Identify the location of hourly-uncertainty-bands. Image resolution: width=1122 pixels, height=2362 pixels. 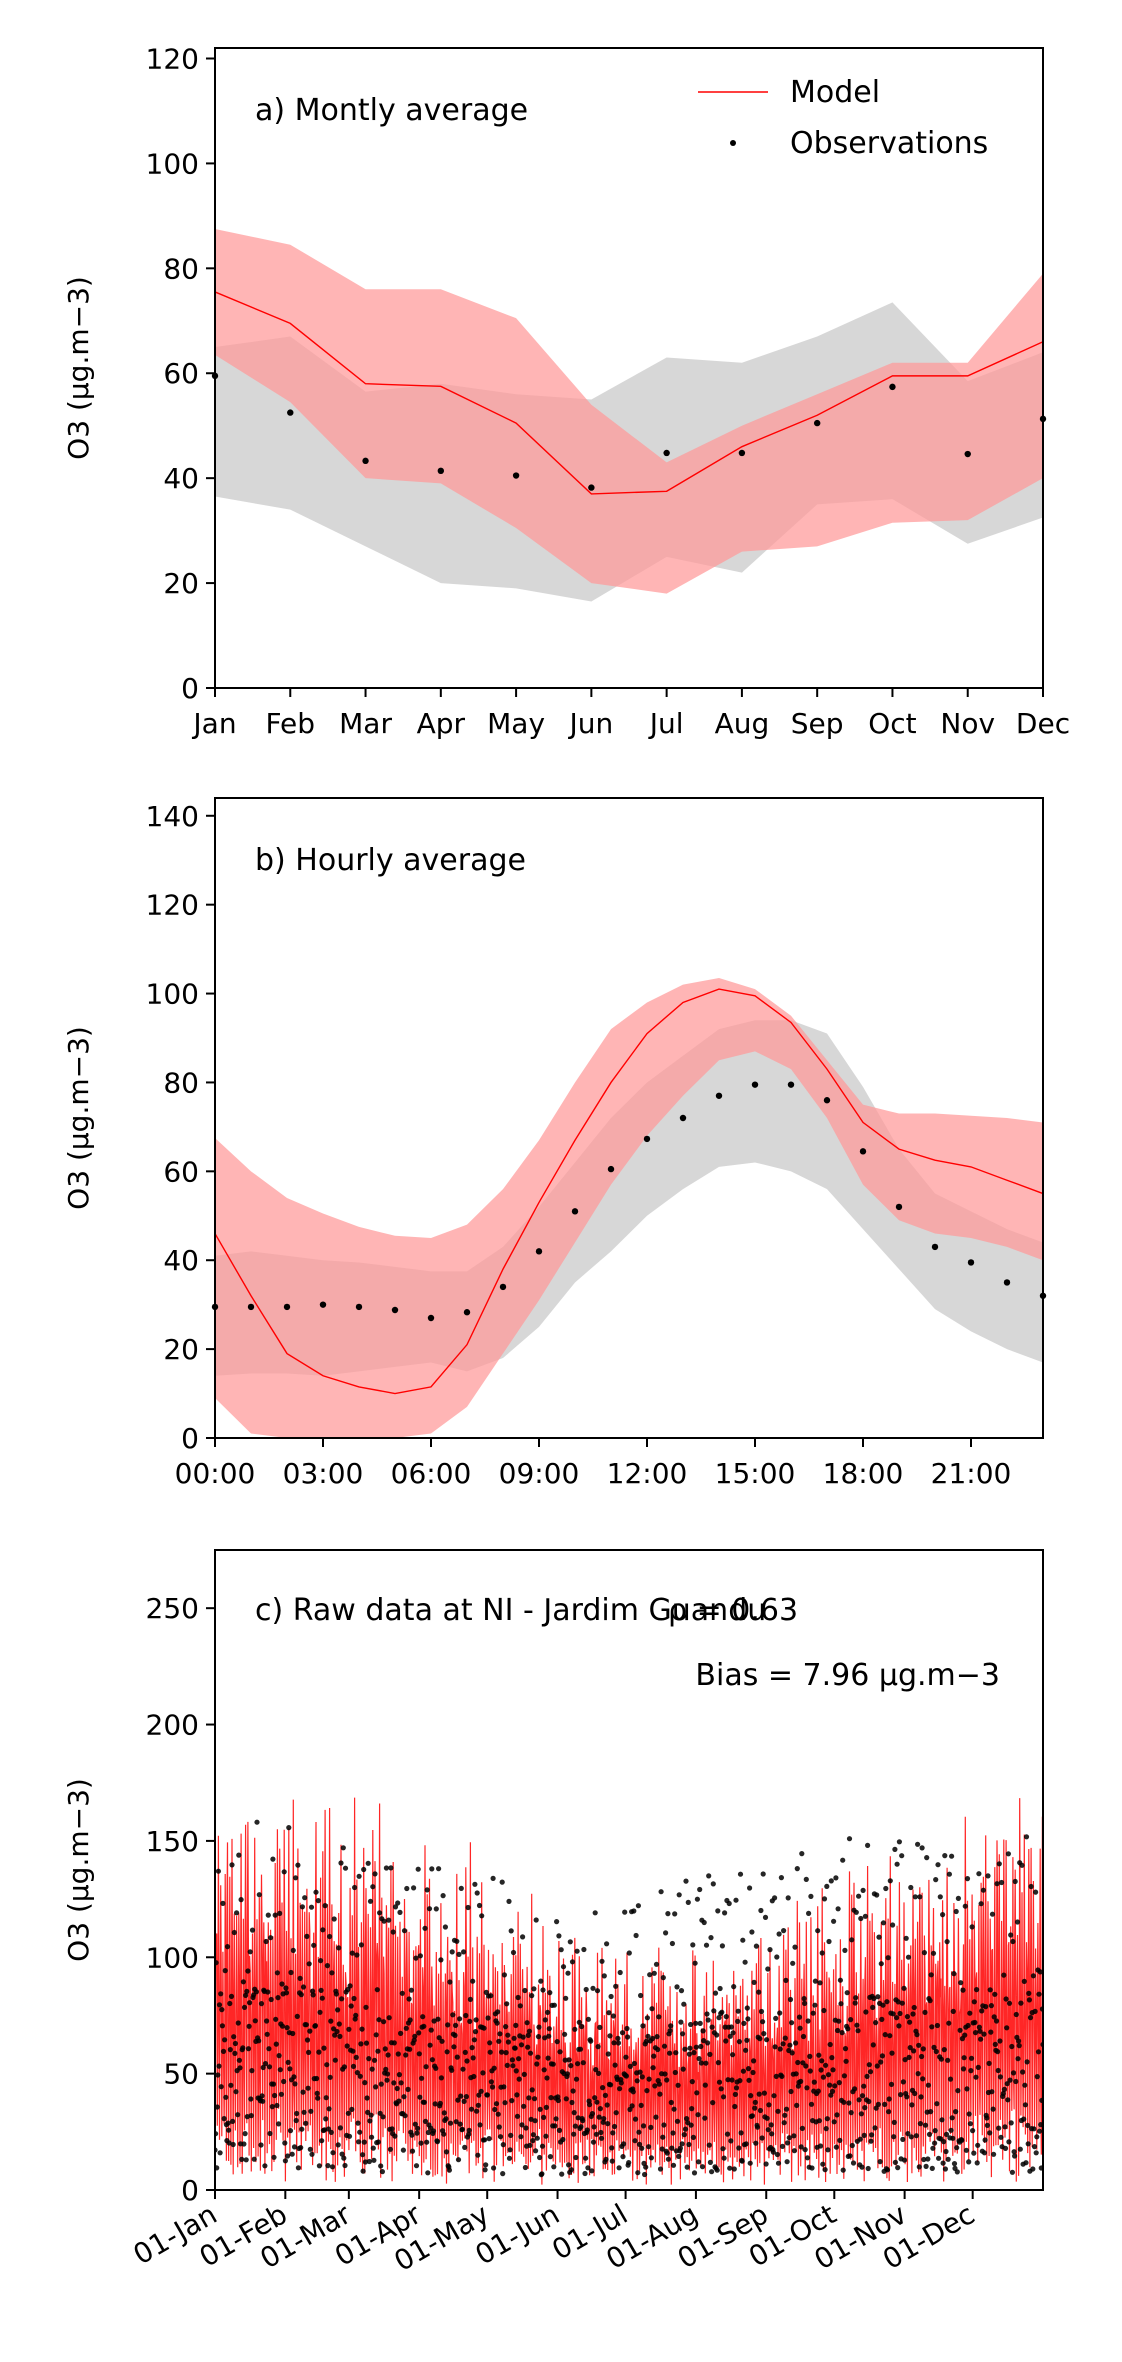
(629, 1208).